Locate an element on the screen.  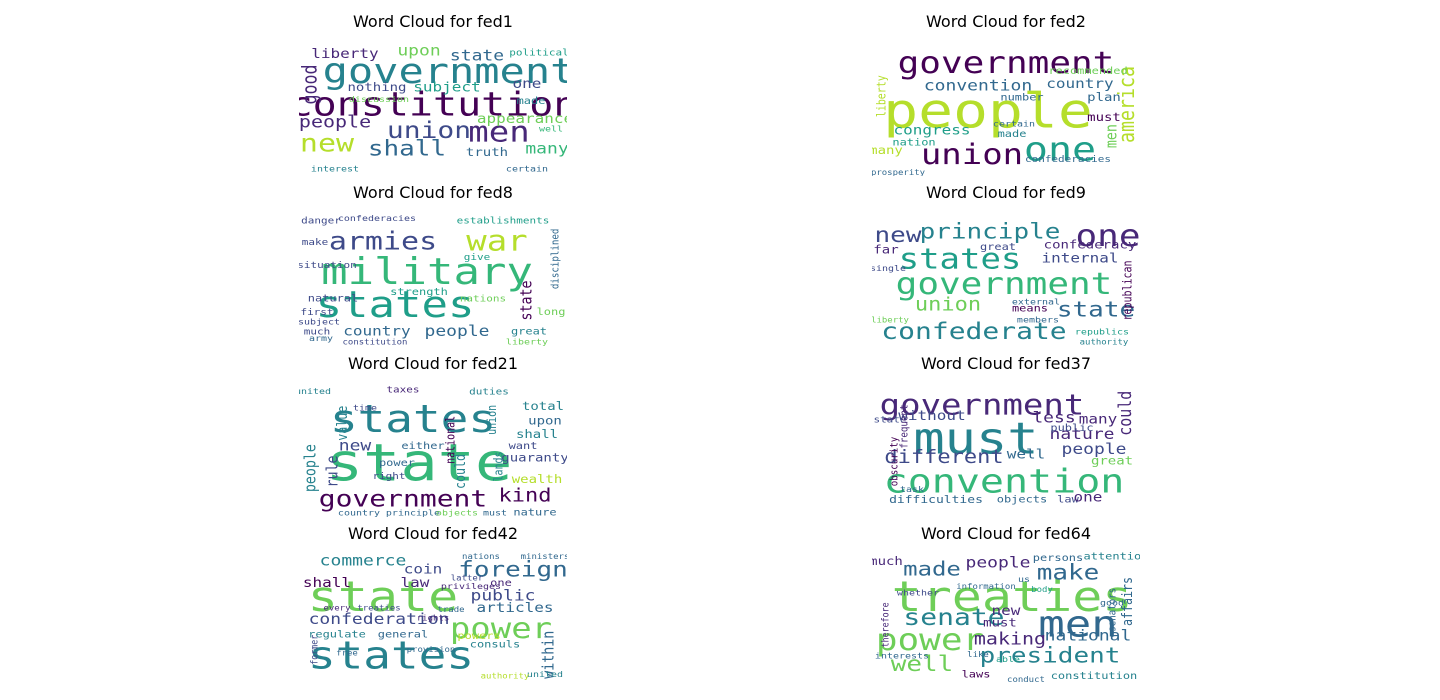
cloud-word: confederacies is located at coordinates (1068, 160).